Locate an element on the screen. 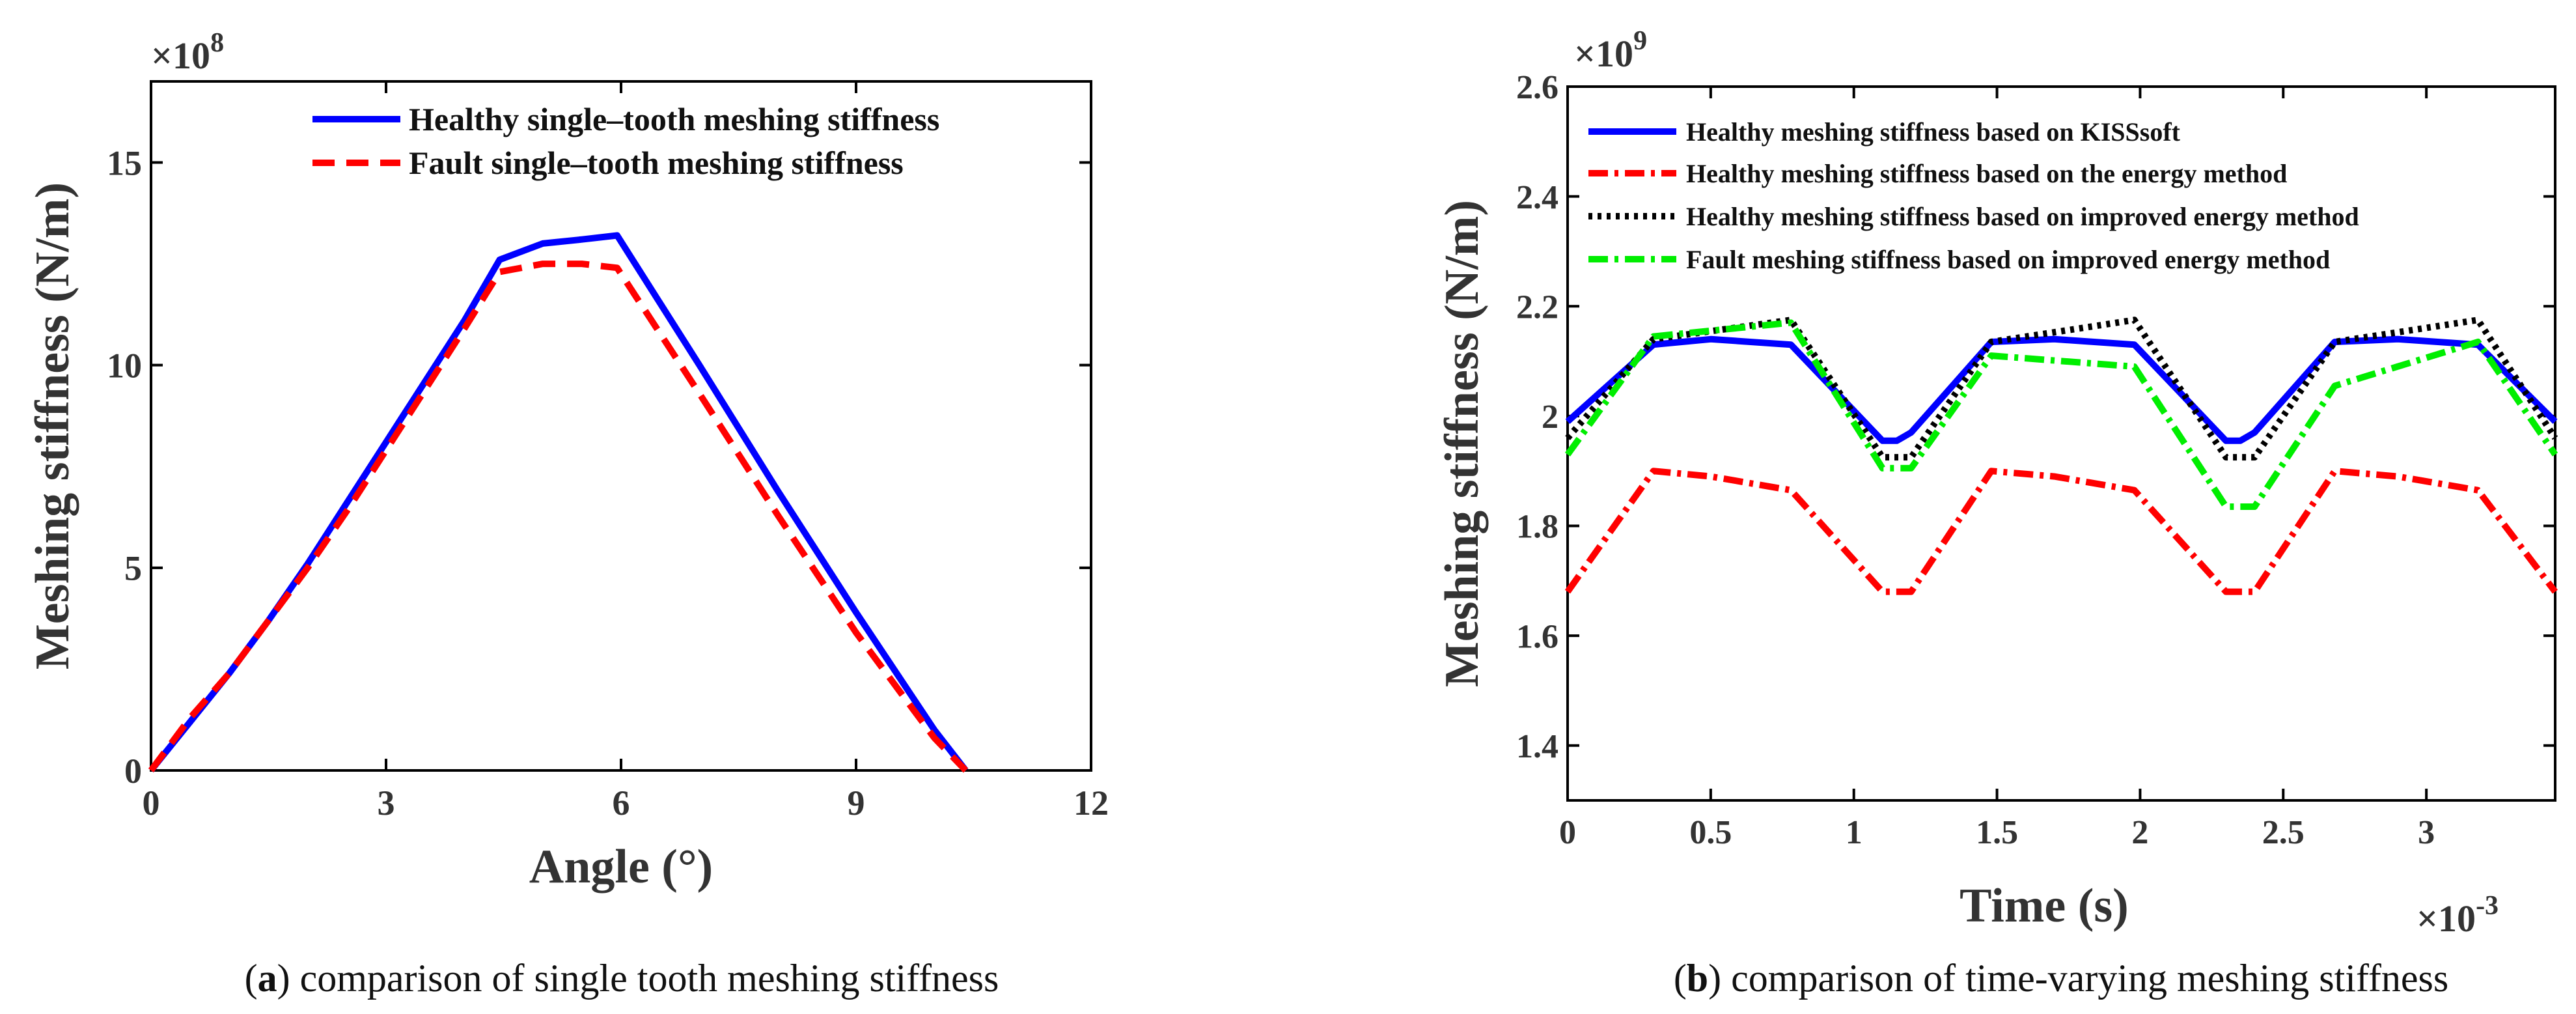 The width and height of the screenshot is (2576, 1014). panel-b-y-tick-label: 2.2 is located at coordinates (1537, 307).